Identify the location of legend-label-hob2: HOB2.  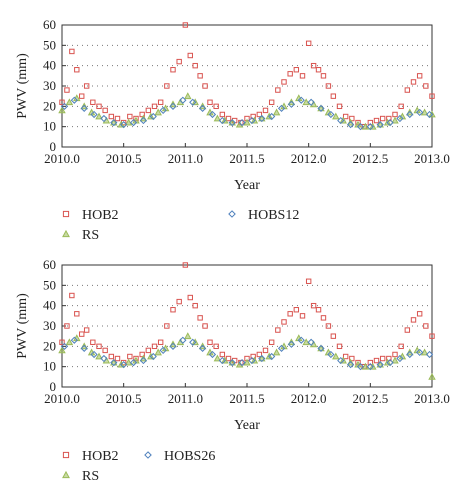
(100, 215).